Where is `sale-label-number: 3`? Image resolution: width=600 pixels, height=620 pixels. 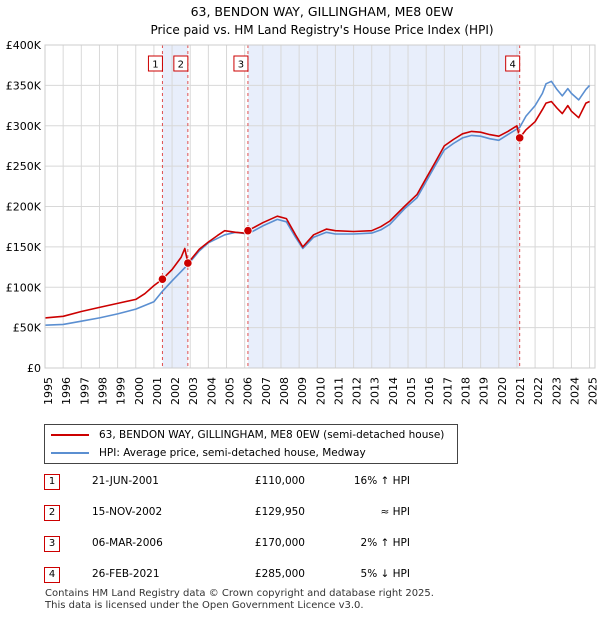 sale-label-number: 3 is located at coordinates (241, 65).